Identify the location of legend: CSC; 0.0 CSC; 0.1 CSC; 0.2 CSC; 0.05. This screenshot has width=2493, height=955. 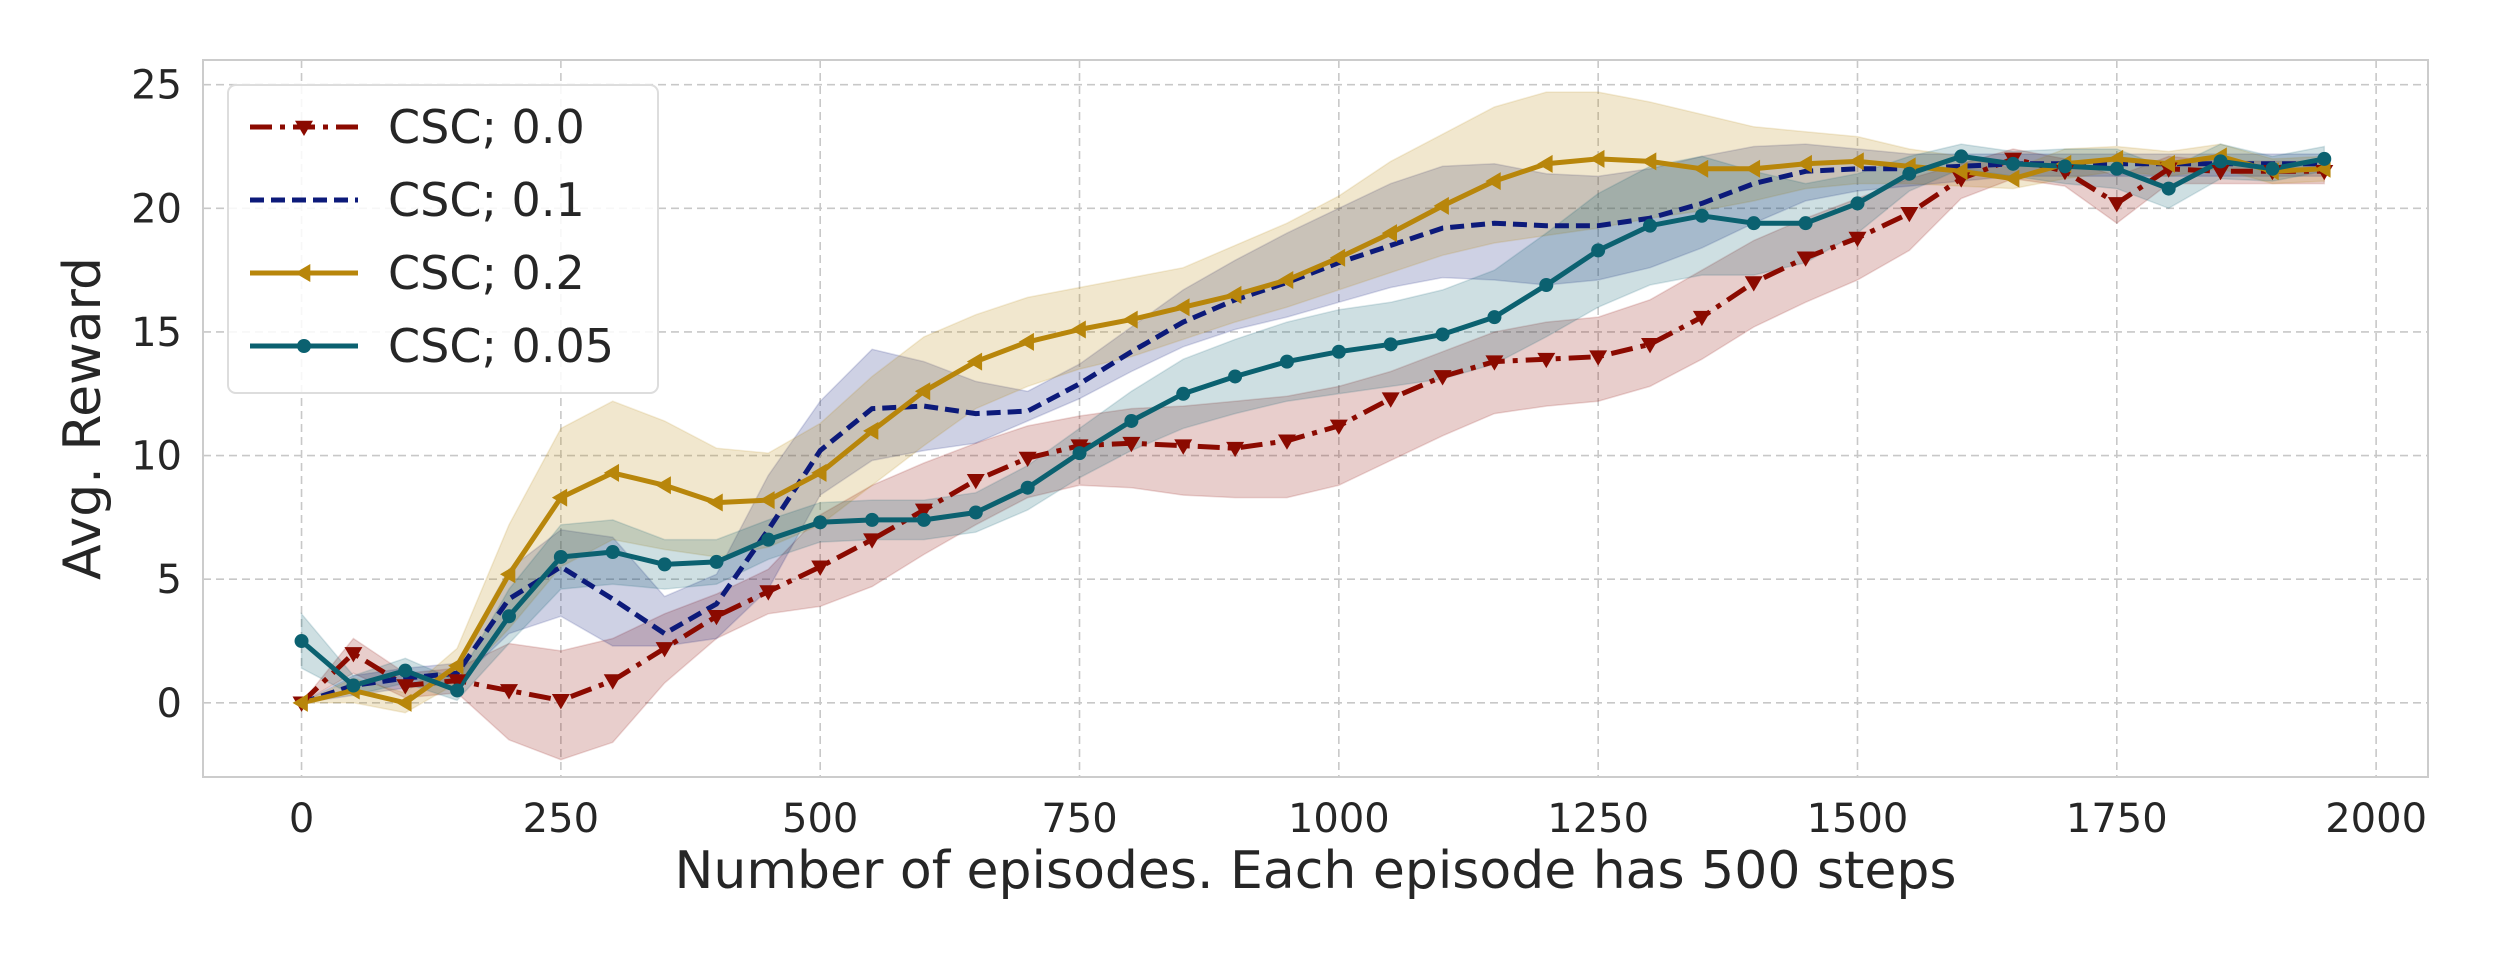
(443, 239).